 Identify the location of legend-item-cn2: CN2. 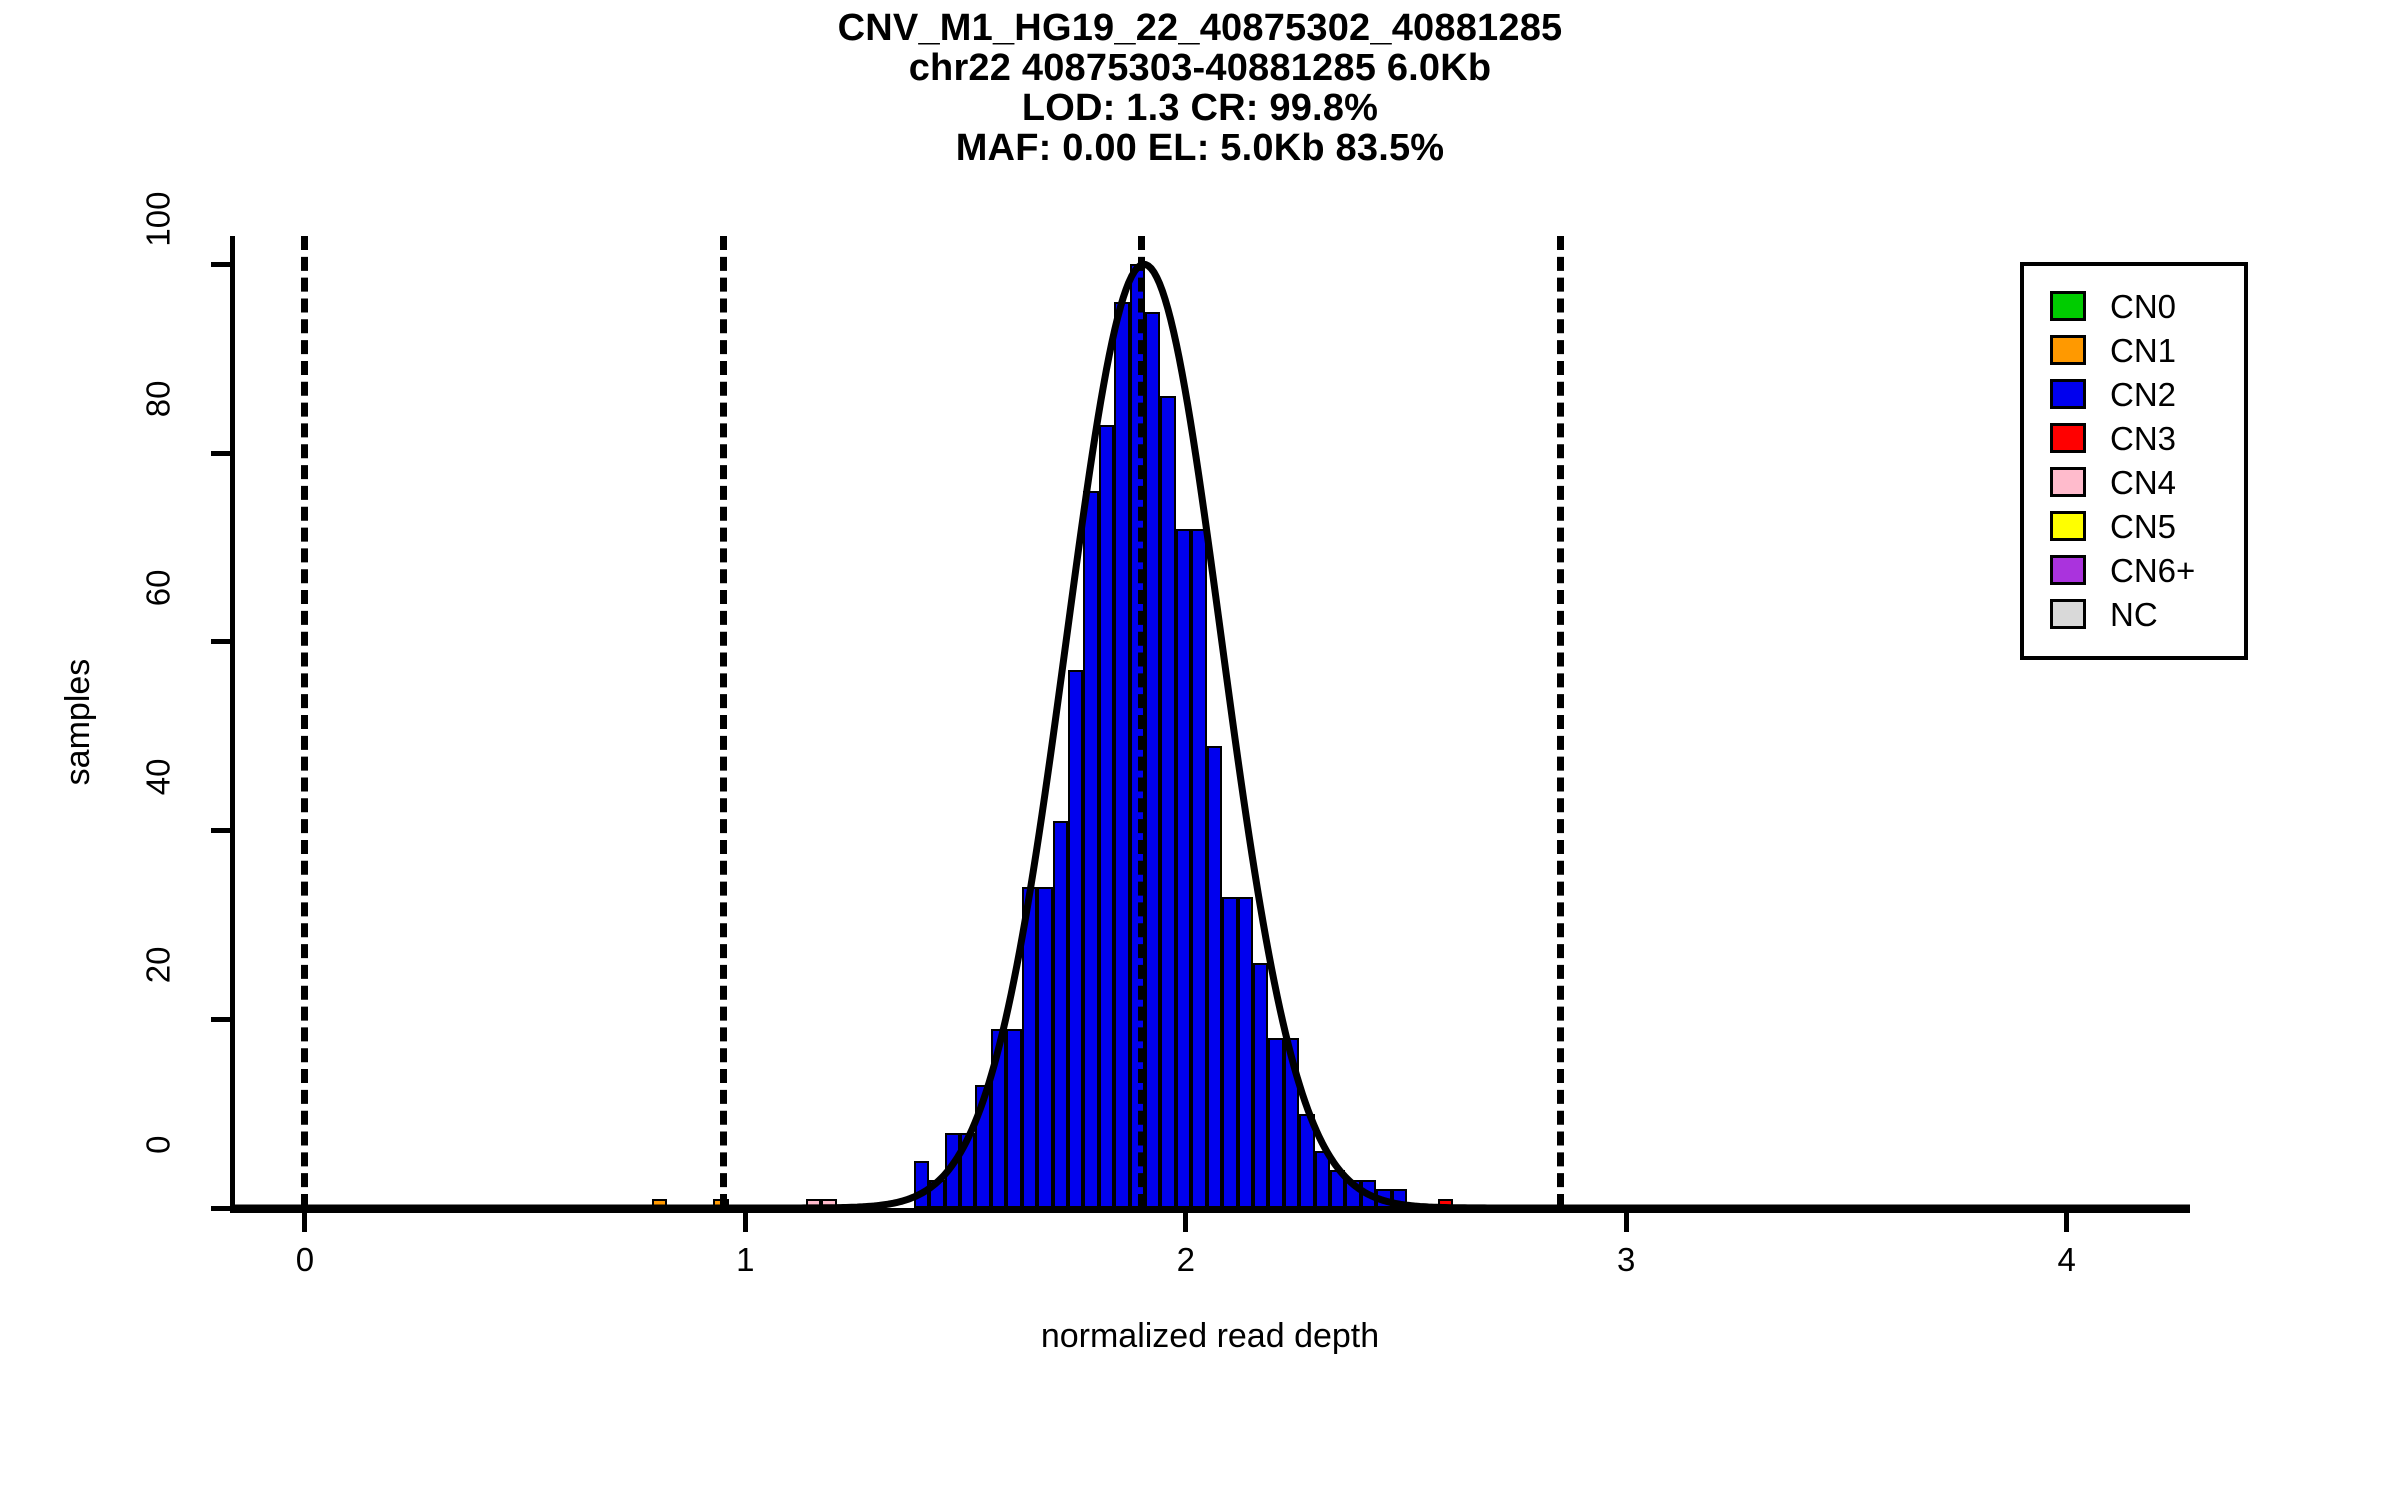
(2134, 394).